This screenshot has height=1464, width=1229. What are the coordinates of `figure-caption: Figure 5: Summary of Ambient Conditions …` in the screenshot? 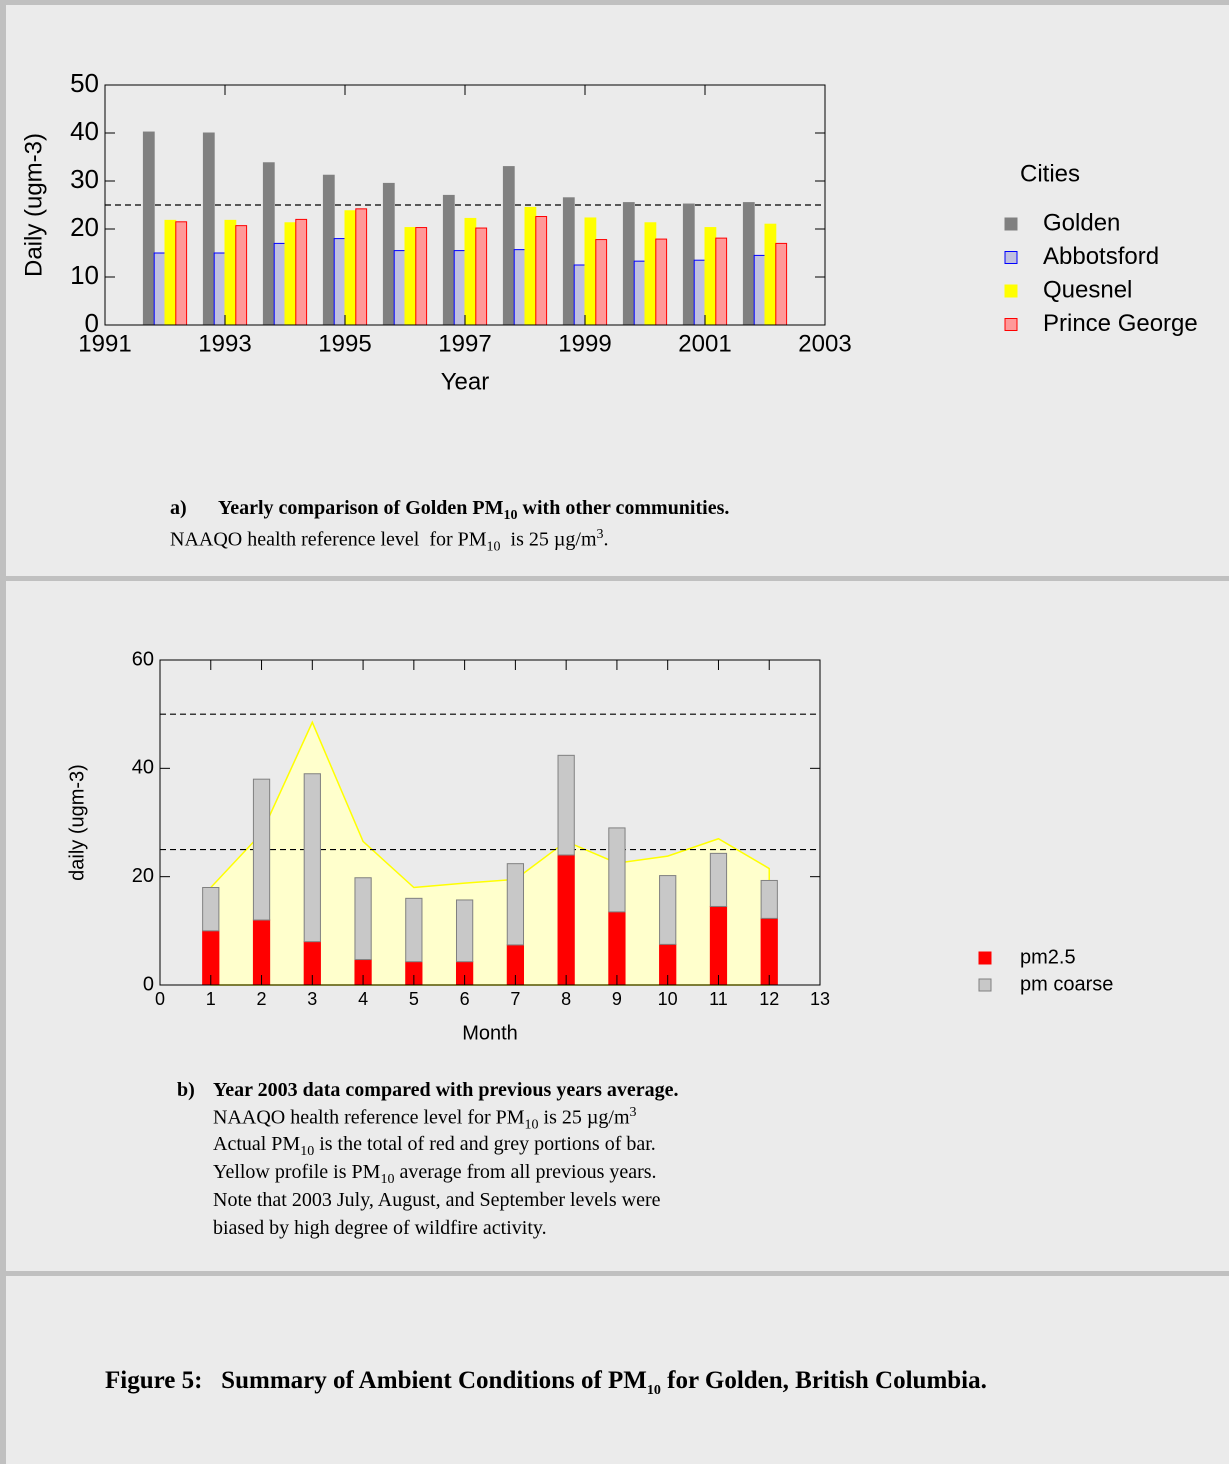 It's located at (546, 1383).